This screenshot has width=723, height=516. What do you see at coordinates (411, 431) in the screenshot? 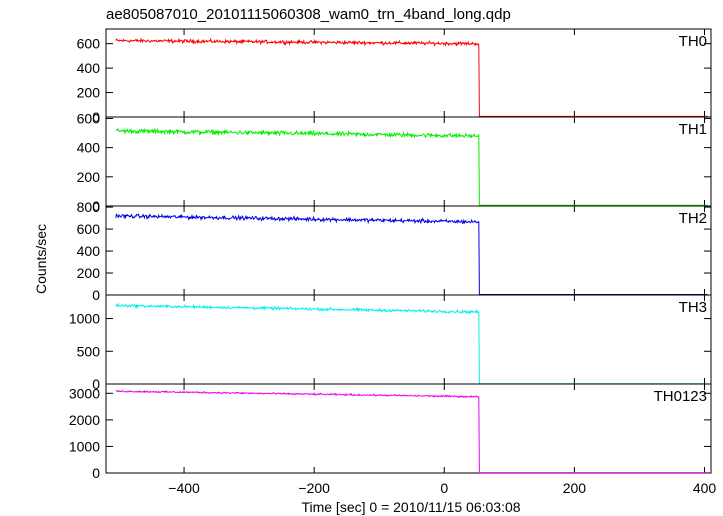
I see `series-th0123` at bounding box center [411, 431].